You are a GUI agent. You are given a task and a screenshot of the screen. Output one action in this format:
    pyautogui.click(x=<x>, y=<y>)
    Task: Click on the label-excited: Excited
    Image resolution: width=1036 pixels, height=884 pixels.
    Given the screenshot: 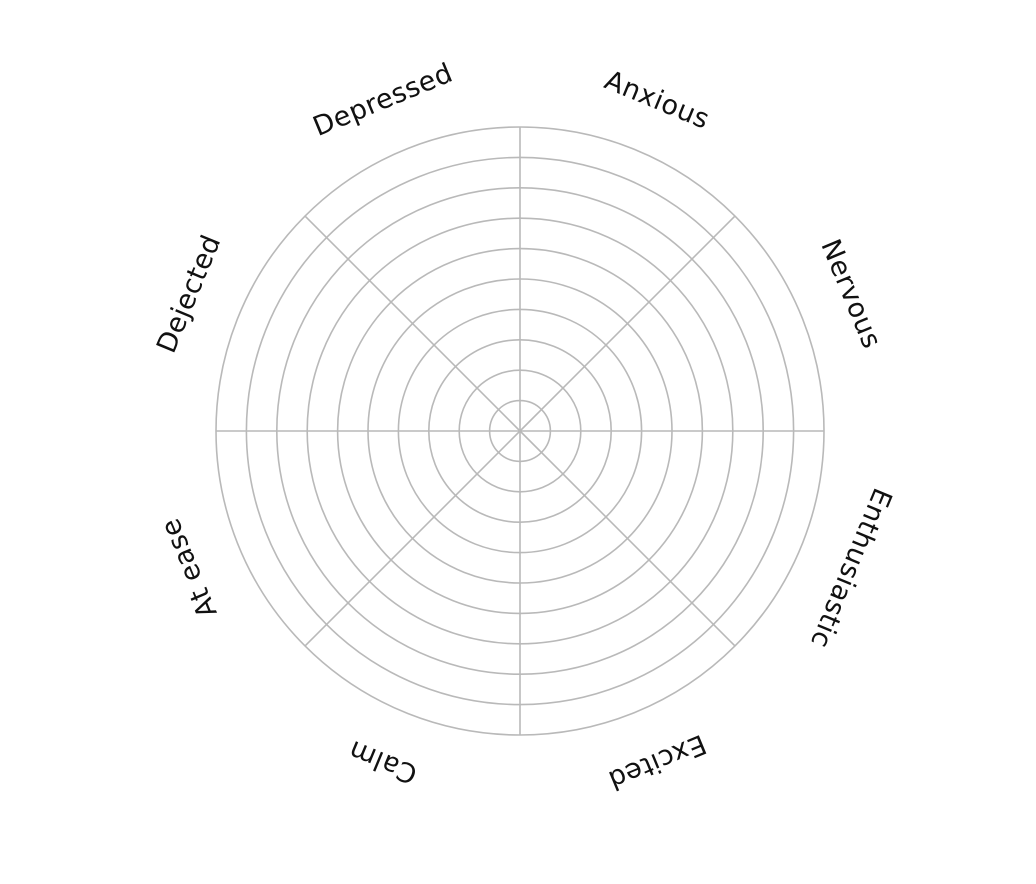 What is the action you would take?
    pyautogui.click(x=657, y=762)
    